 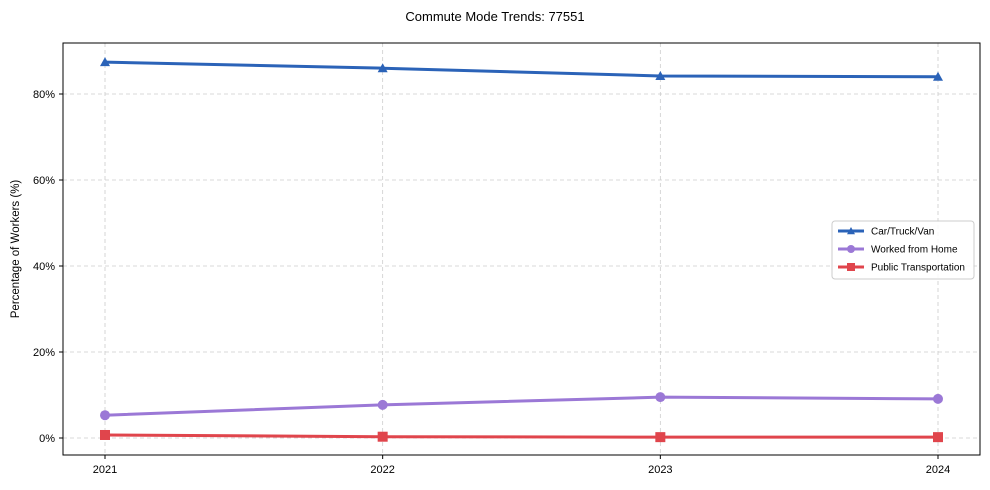 I want to click on series-public-transportation, so click(x=521, y=436).